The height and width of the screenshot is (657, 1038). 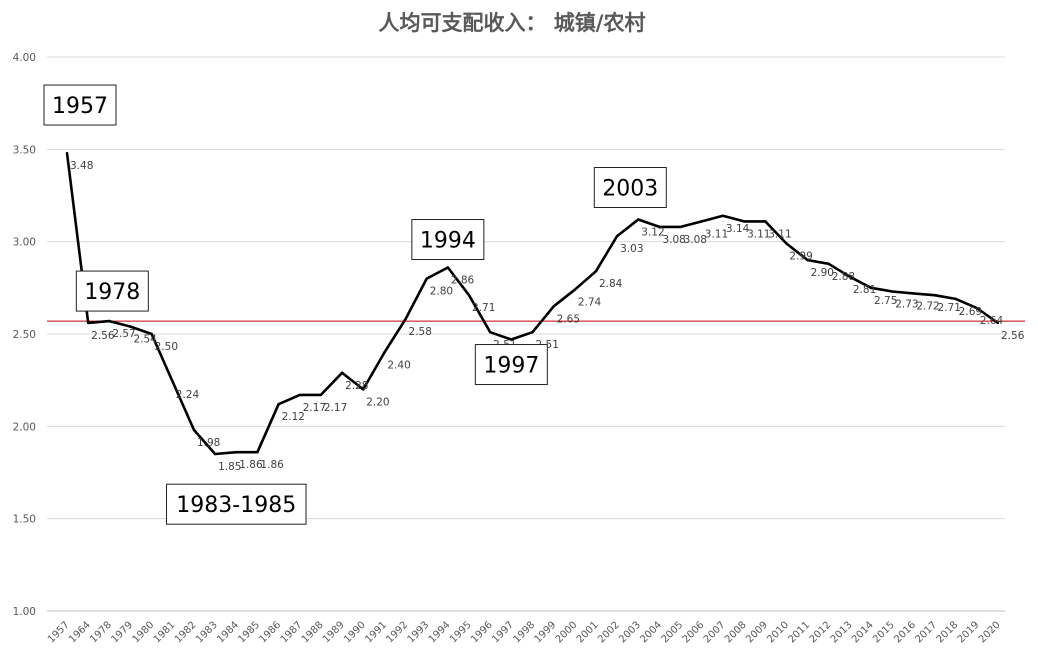 I want to click on data-label: 3.08, so click(x=695, y=240).